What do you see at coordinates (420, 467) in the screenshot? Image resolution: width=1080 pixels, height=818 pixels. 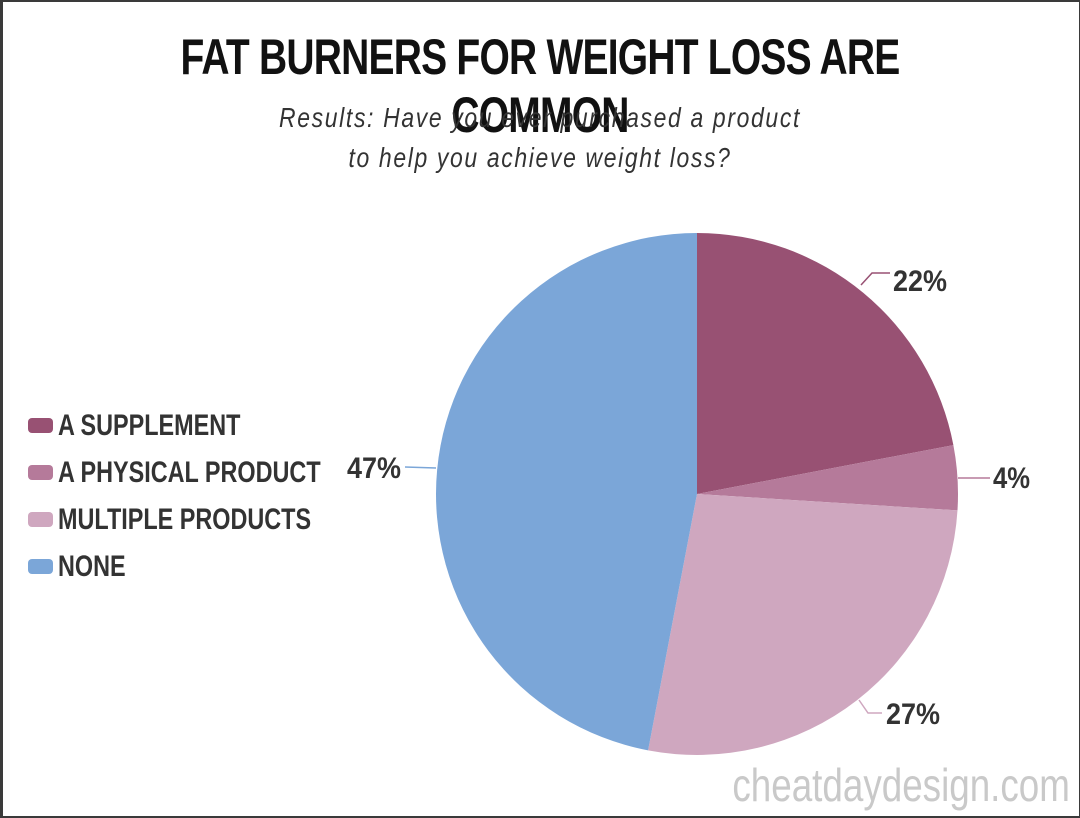 I see `leader-line-none` at bounding box center [420, 467].